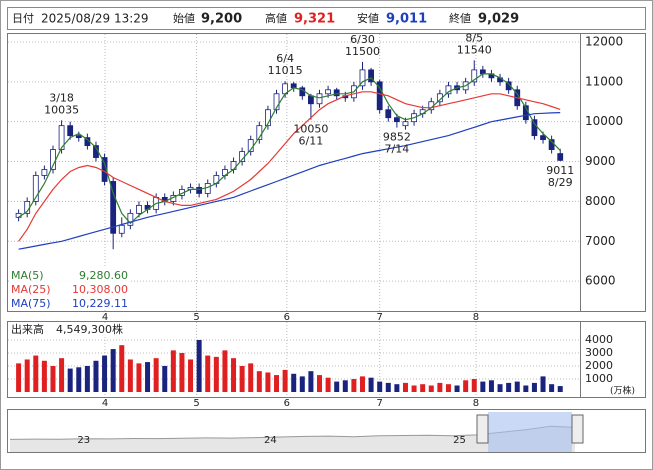 This screenshot has width=653, height=470. I want to click on x-tick-label: 6, so click(287, 317).